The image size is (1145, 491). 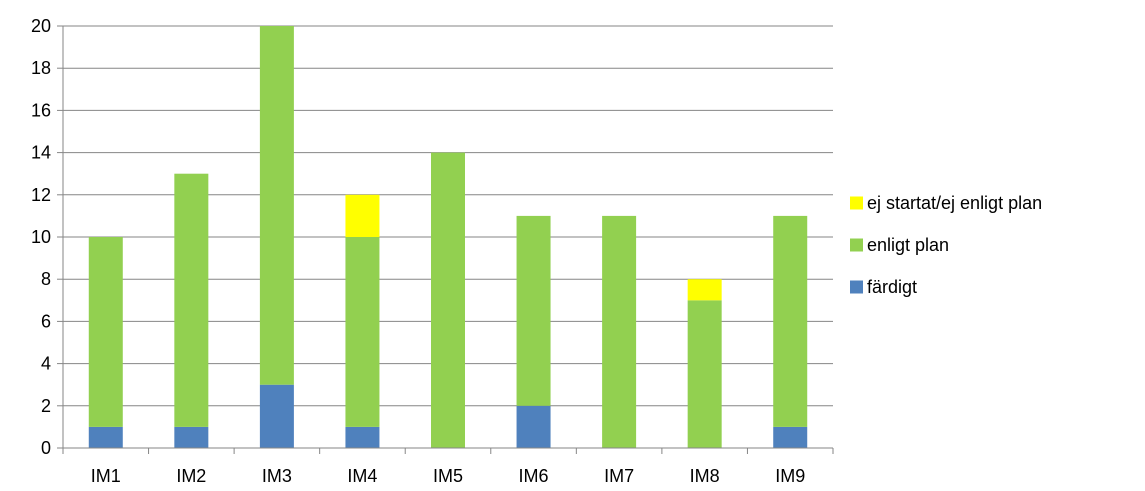 I want to click on y-tick-label-16: 16, so click(x=41, y=110).